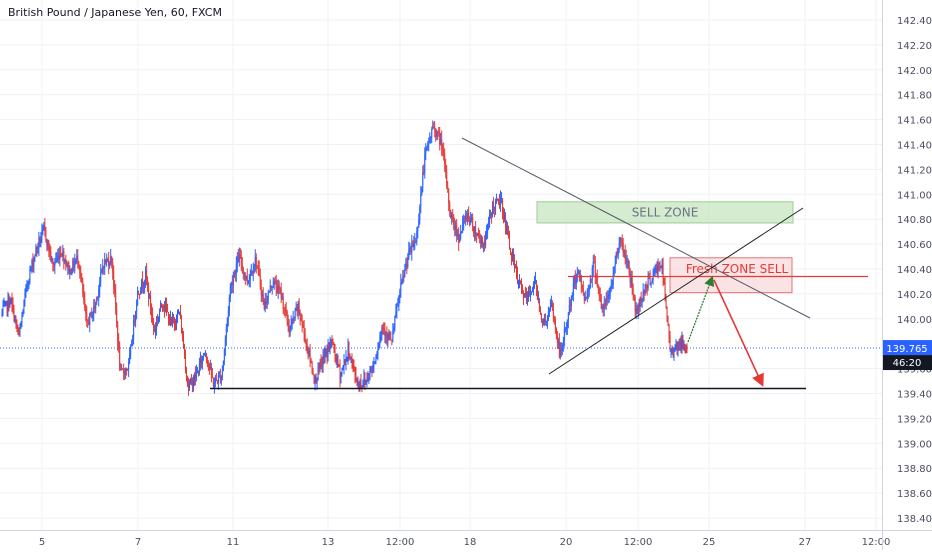  What do you see at coordinates (914, 21) in the screenshot?
I see `y-tick-label: 142.400` at bounding box center [914, 21].